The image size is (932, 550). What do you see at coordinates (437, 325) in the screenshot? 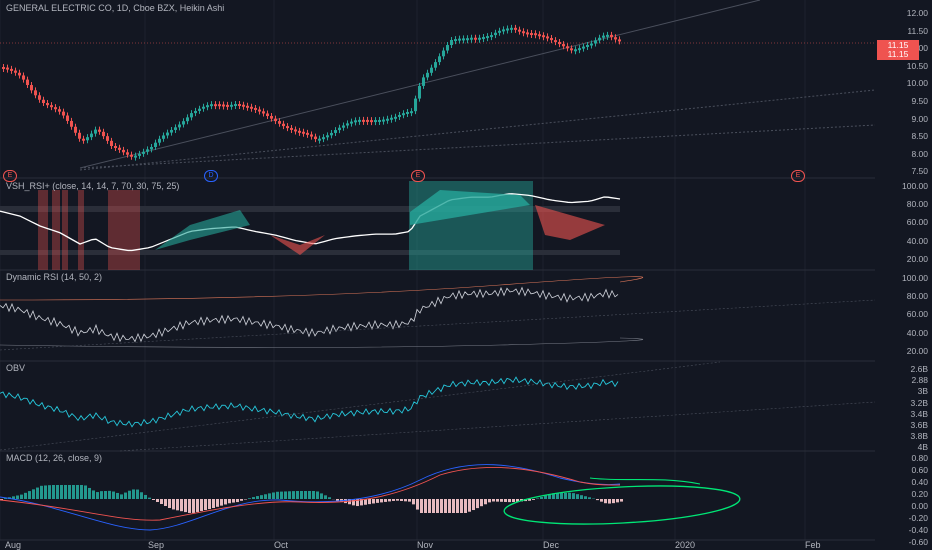
I see `trend-line` at bounding box center [437, 325].